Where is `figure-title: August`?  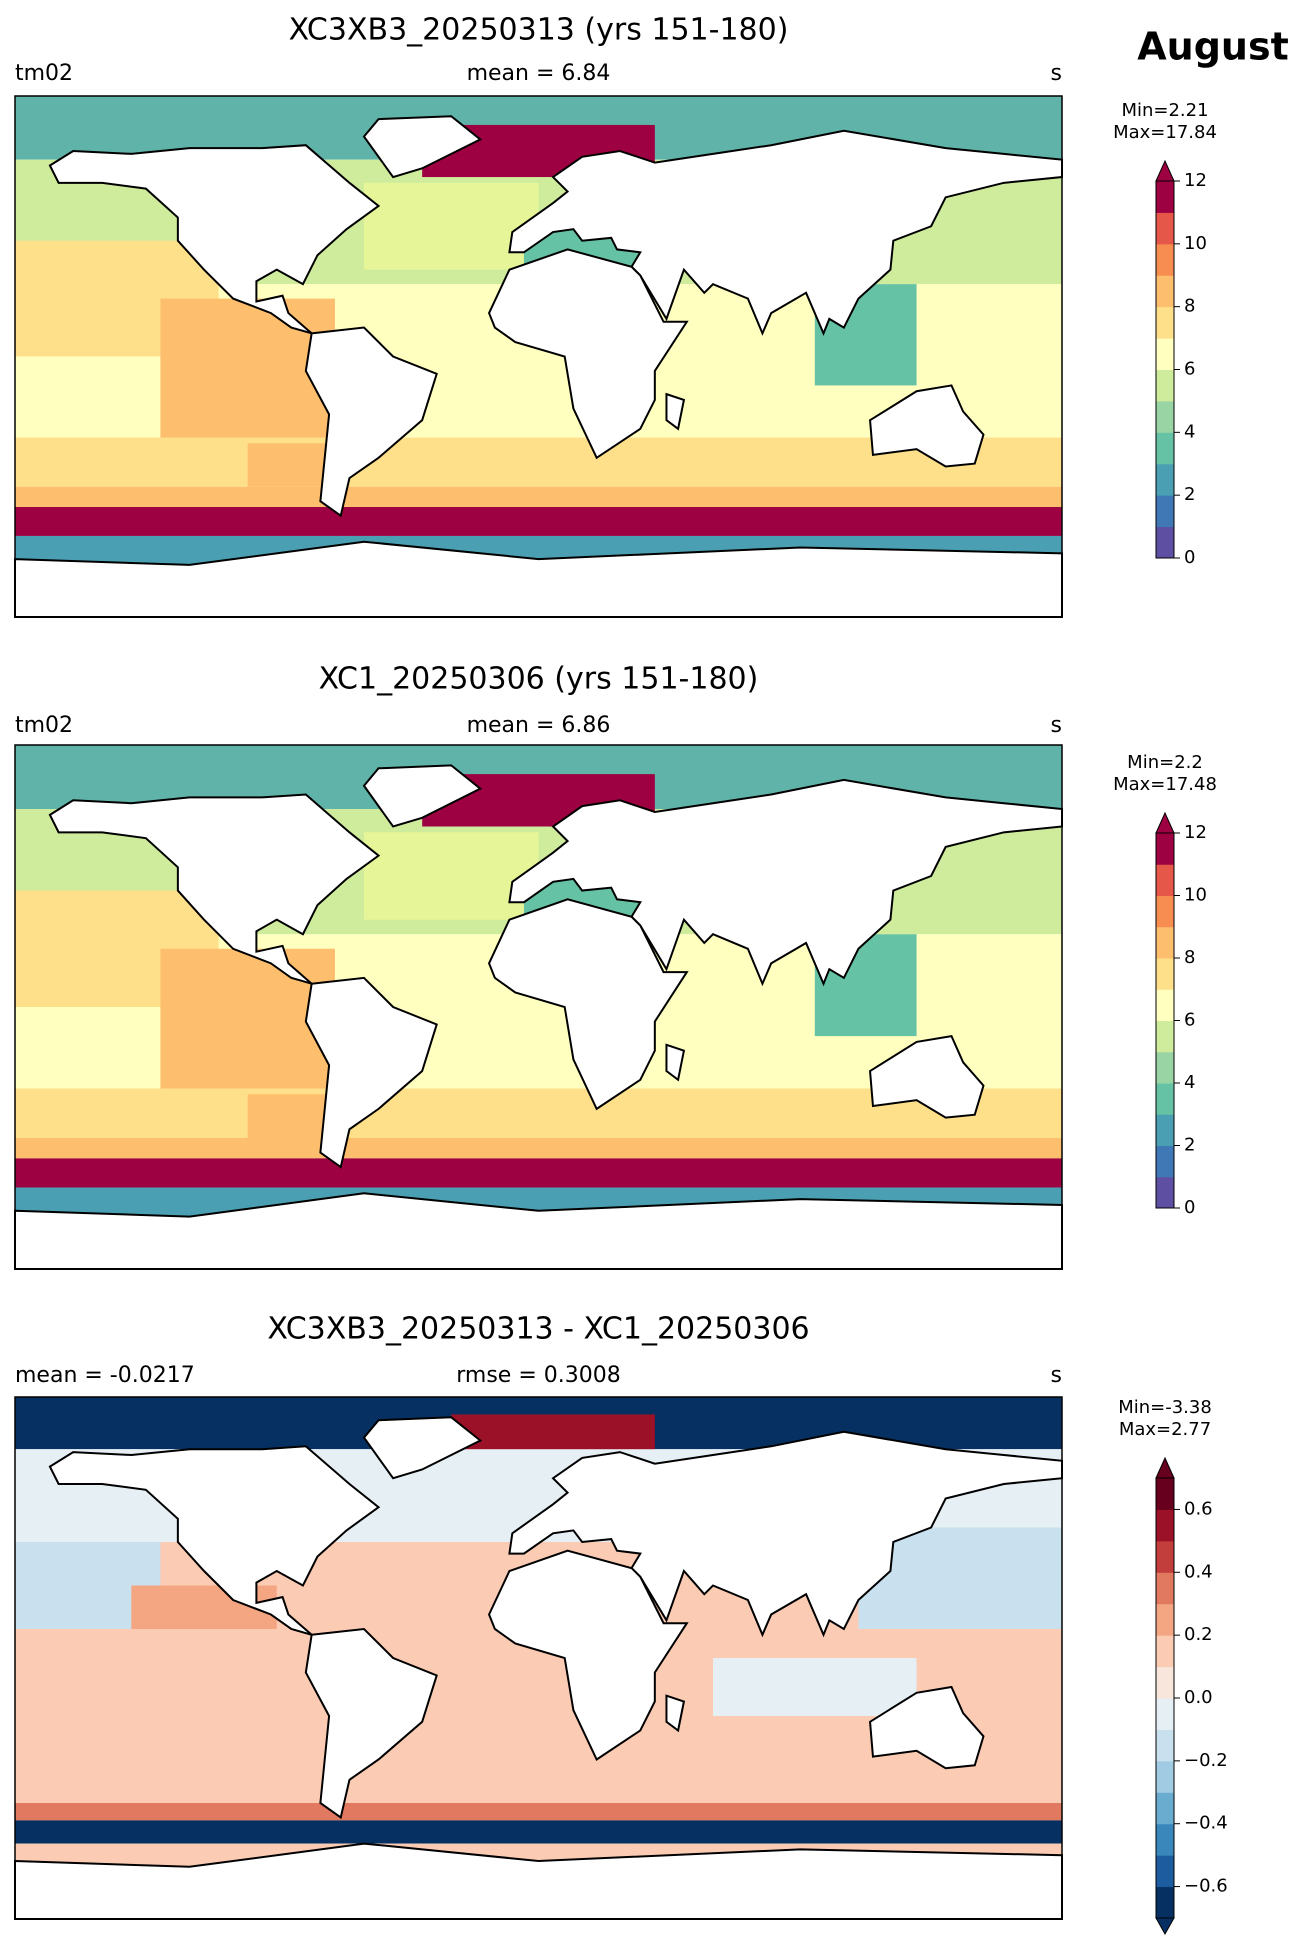
figure-title: August is located at coordinates (1213, 47).